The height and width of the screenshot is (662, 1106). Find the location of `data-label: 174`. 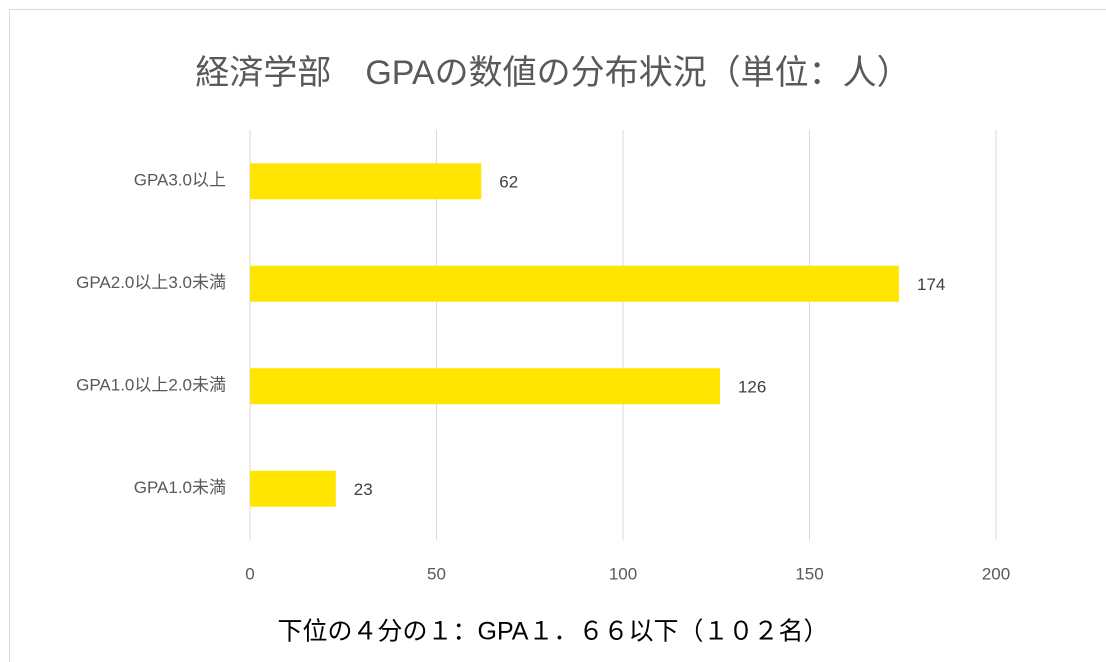

data-label: 174 is located at coordinates (931, 284).